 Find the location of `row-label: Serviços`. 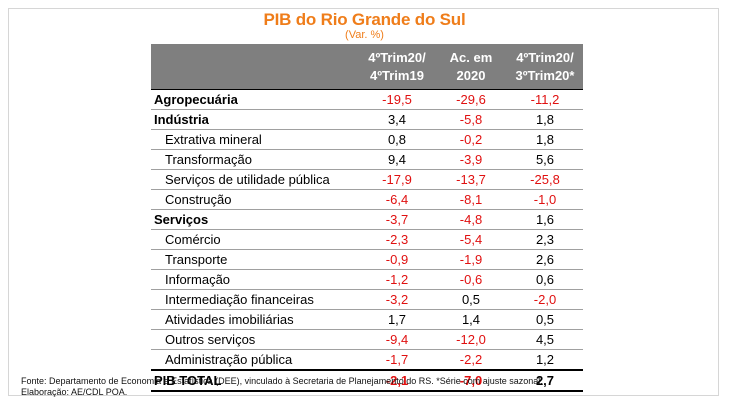

row-label: Serviços is located at coordinates (255, 219).